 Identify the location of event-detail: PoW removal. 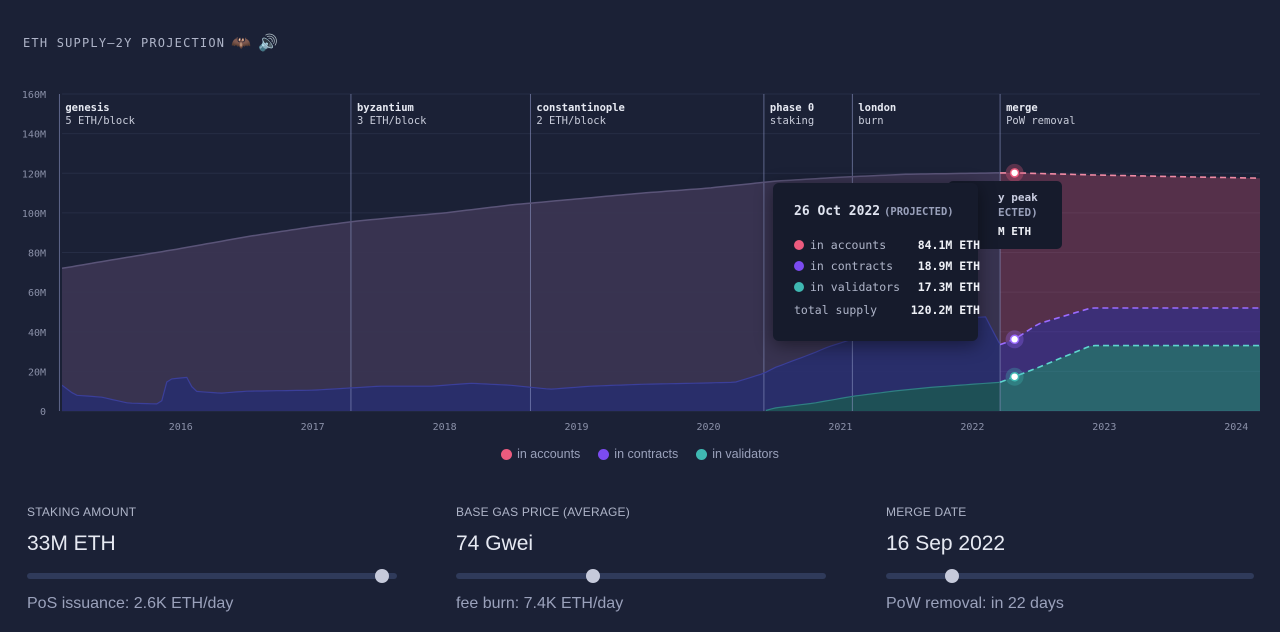
(1041, 121).